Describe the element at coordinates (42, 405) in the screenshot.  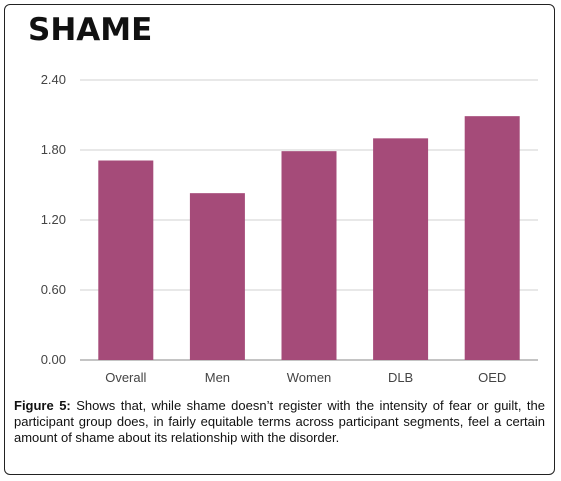
I see `caption-label: Figure 5:` at that location.